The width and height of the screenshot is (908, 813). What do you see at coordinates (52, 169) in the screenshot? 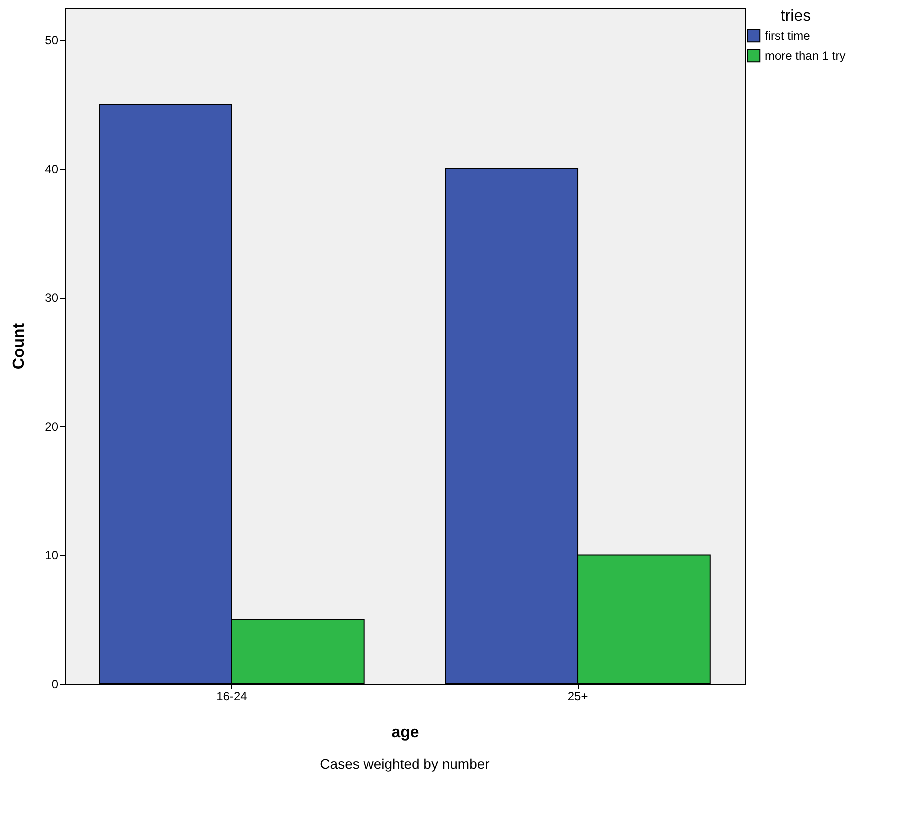
I see `y-tick-label: 40` at bounding box center [52, 169].